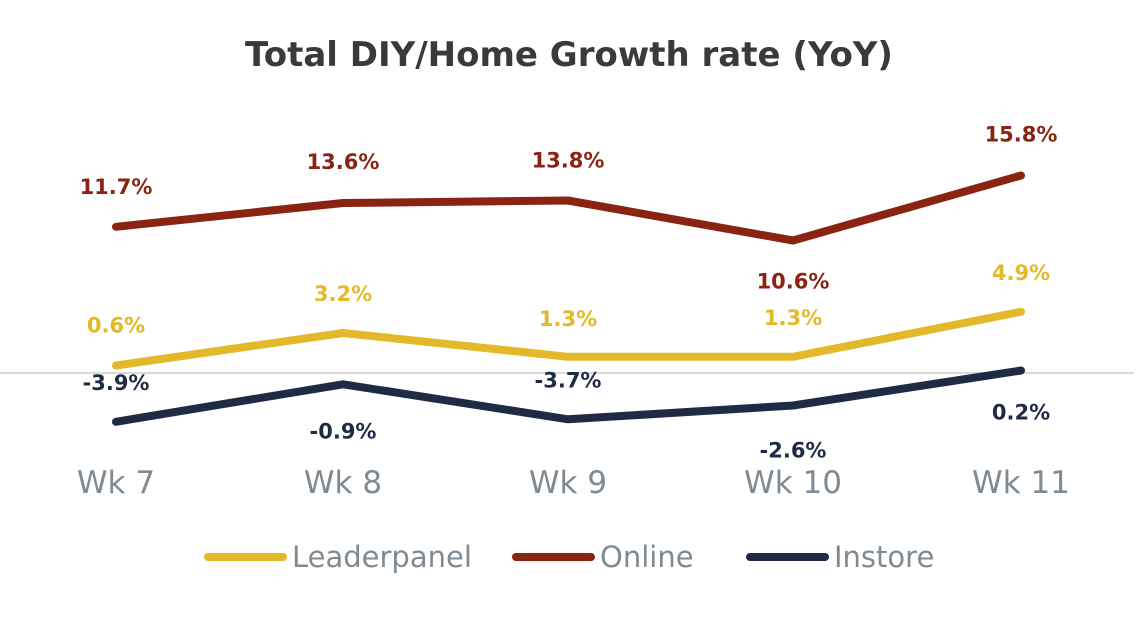  I want to click on data-label-leaderpanel: 4.9%, so click(1021, 273).